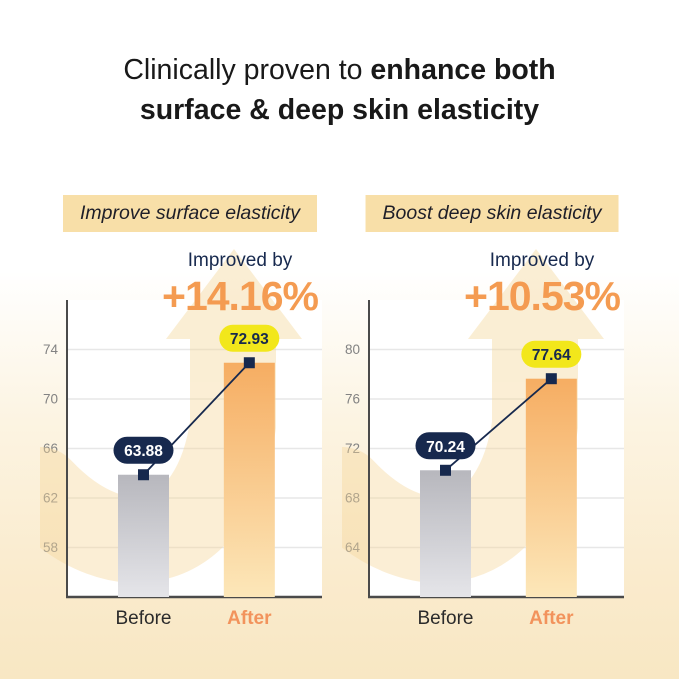 This screenshot has width=679, height=679. What do you see at coordinates (247, 70) in the screenshot?
I see `title-regular-text: Clinically proven to` at bounding box center [247, 70].